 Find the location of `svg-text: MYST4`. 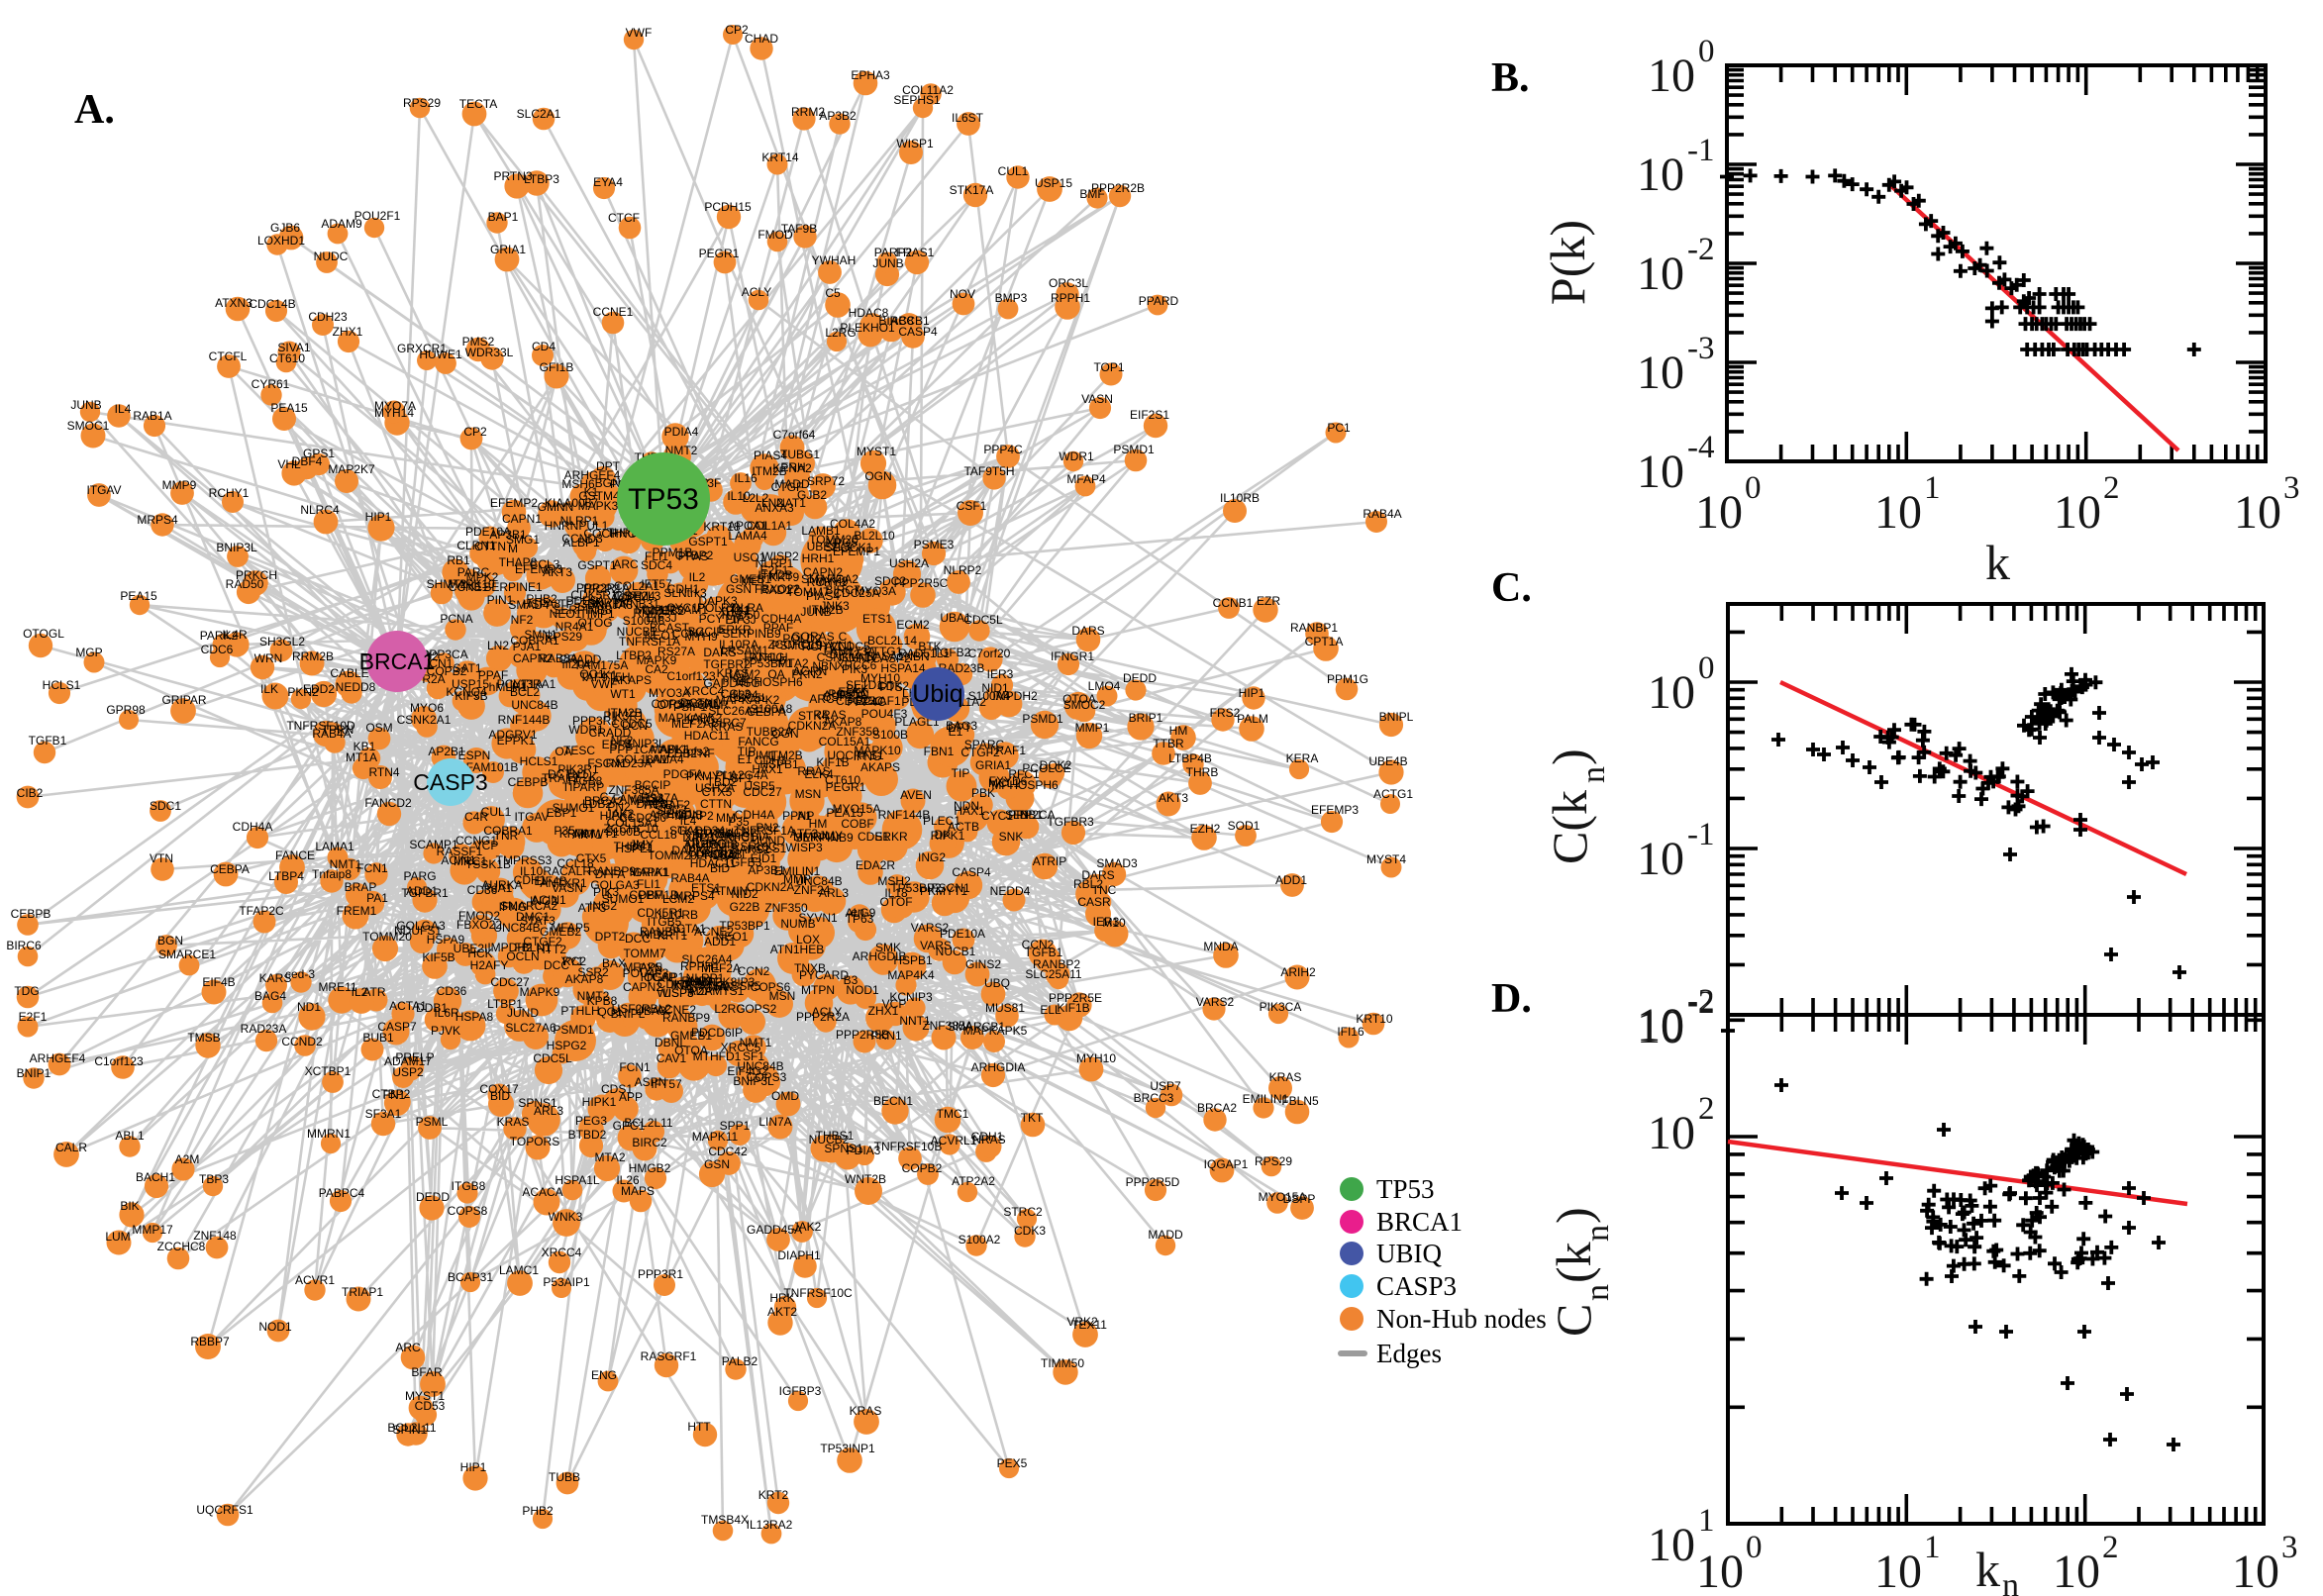

svg-text: MYST4 is located at coordinates (1386, 859).